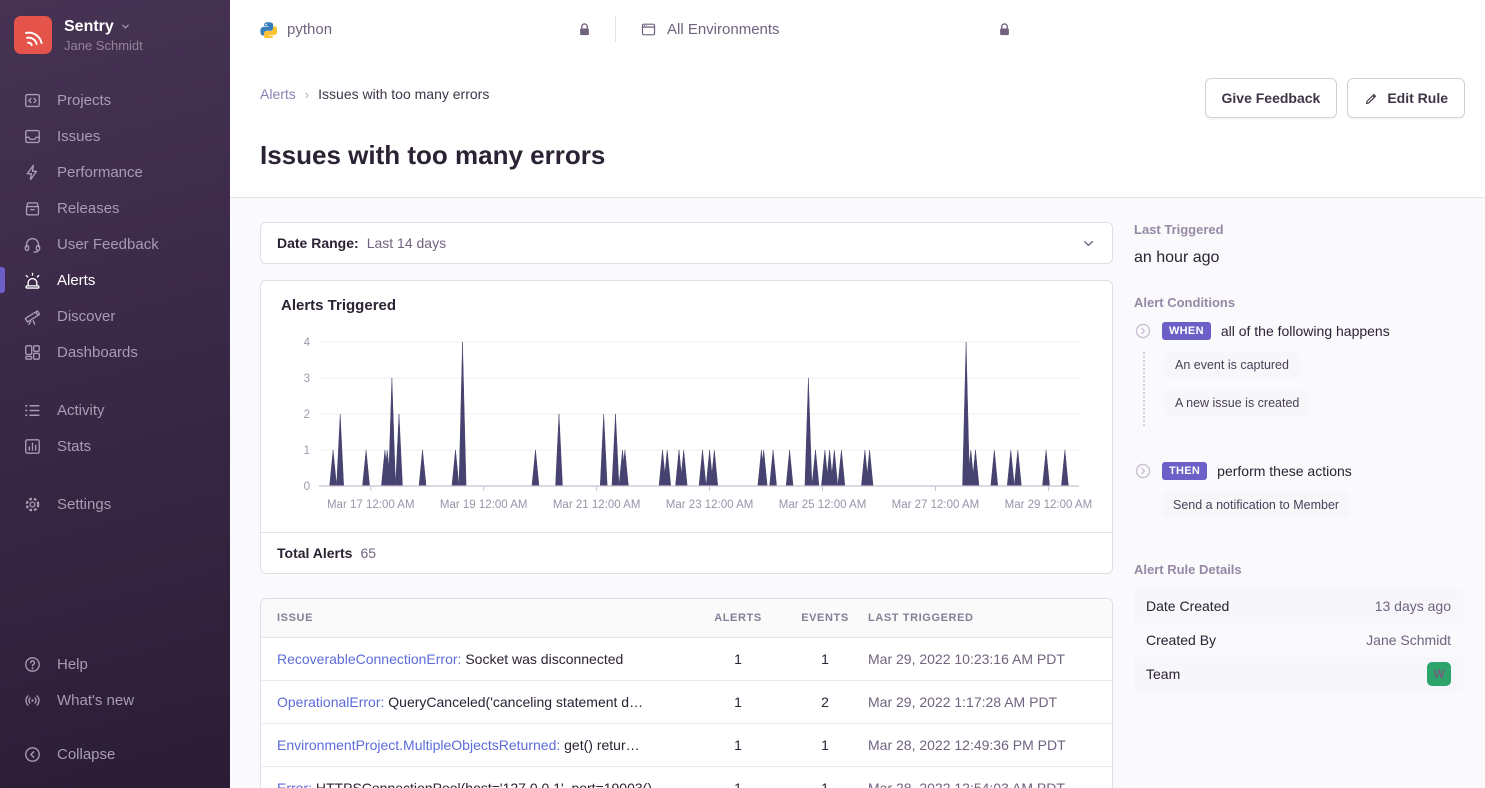  Describe the element at coordinates (115, 172) in the screenshot. I see `sidebar-item-performance: Performance` at that location.